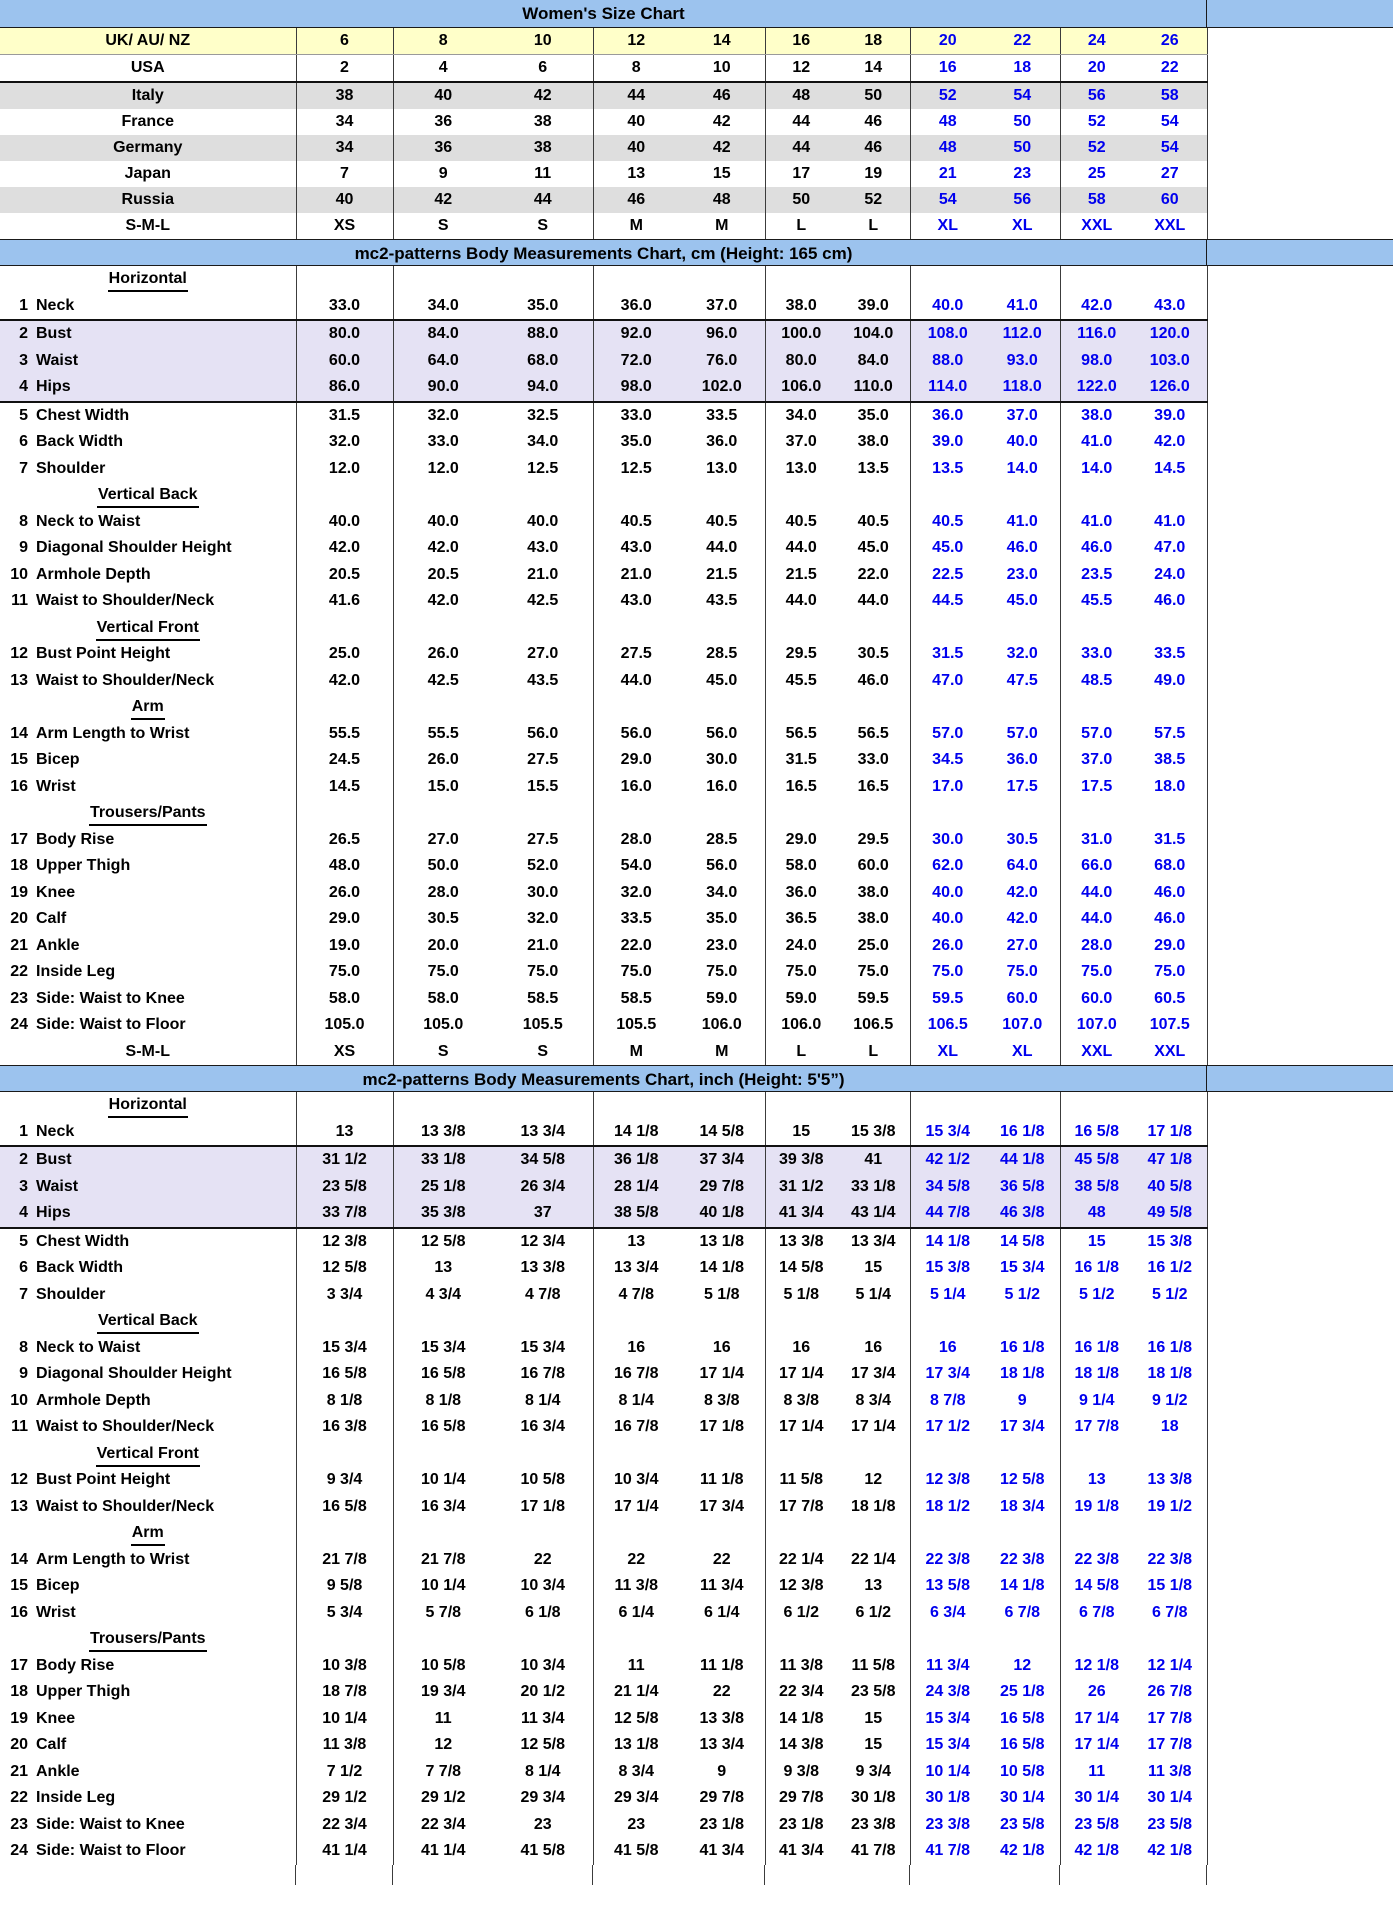 Image resolution: width=1393 pixels, height=1921 pixels. What do you see at coordinates (800, 334) in the screenshot?
I see `value-cell: 100.0` at bounding box center [800, 334].